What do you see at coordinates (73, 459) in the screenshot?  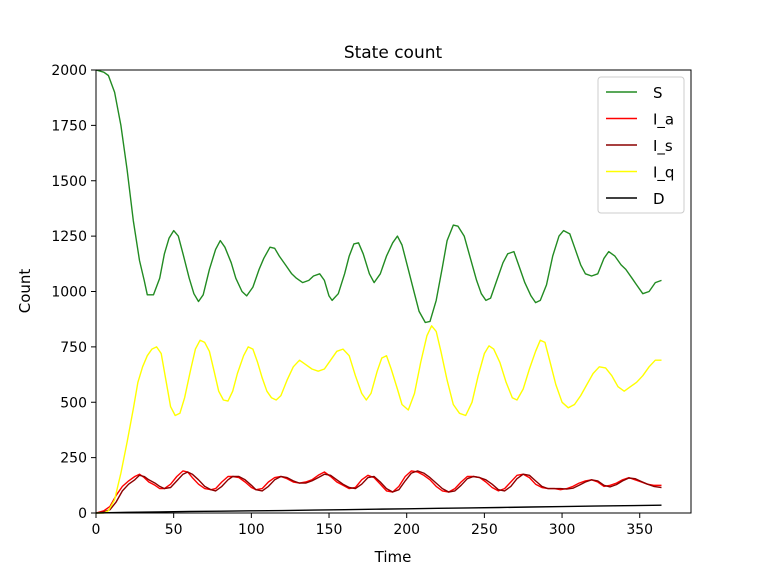 I see `y-tick-label: 250` at bounding box center [73, 459].